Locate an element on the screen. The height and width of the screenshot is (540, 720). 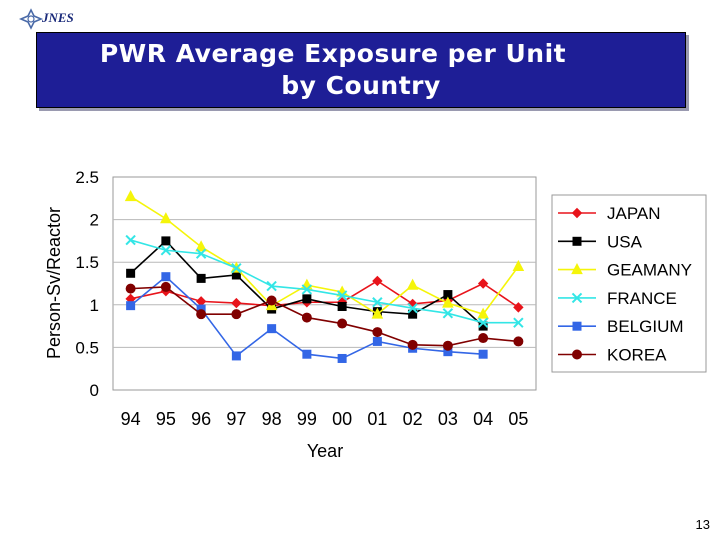
logo-text: JNES is located at coordinates (58, 17).